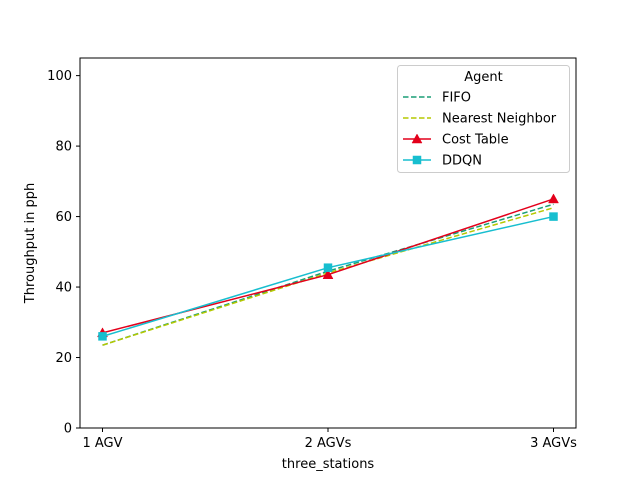  What do you see at coordinates (462, 161) in the screenshot?
I see `legend-label-ddqn: DDQN` at bounding box center [462, 161].